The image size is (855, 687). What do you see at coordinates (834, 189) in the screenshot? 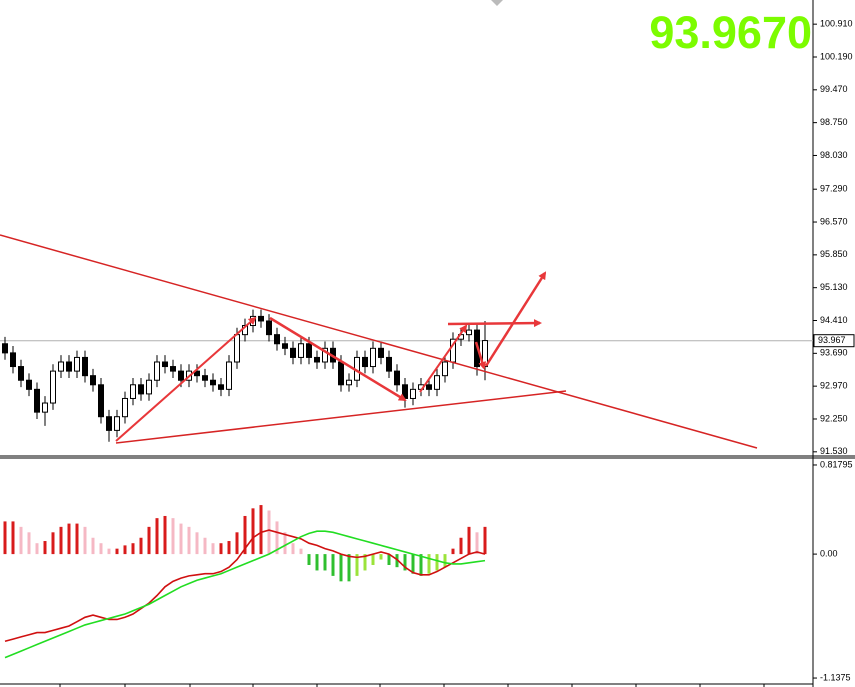
I see `y-tick-label: 97.290` at bounding box center [834, 189].